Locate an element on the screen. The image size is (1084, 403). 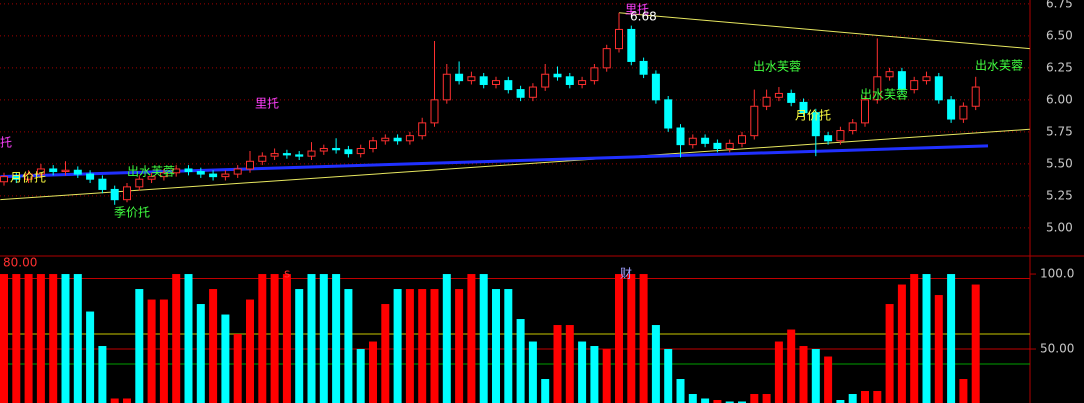
panel-title: 80.00 is located at coordinates (20, 263).